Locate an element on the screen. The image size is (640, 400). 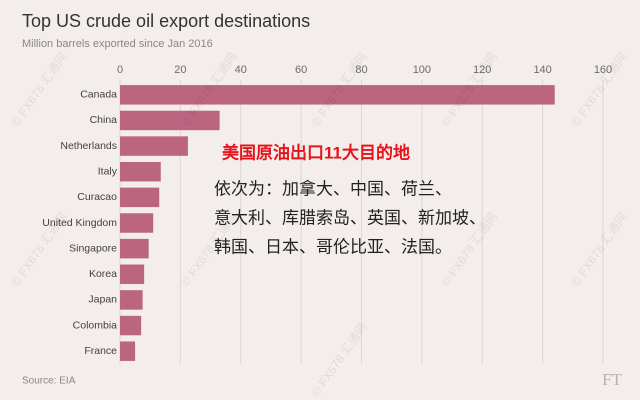
y-tick-label: Singapore is located at coordinates (93, 248).